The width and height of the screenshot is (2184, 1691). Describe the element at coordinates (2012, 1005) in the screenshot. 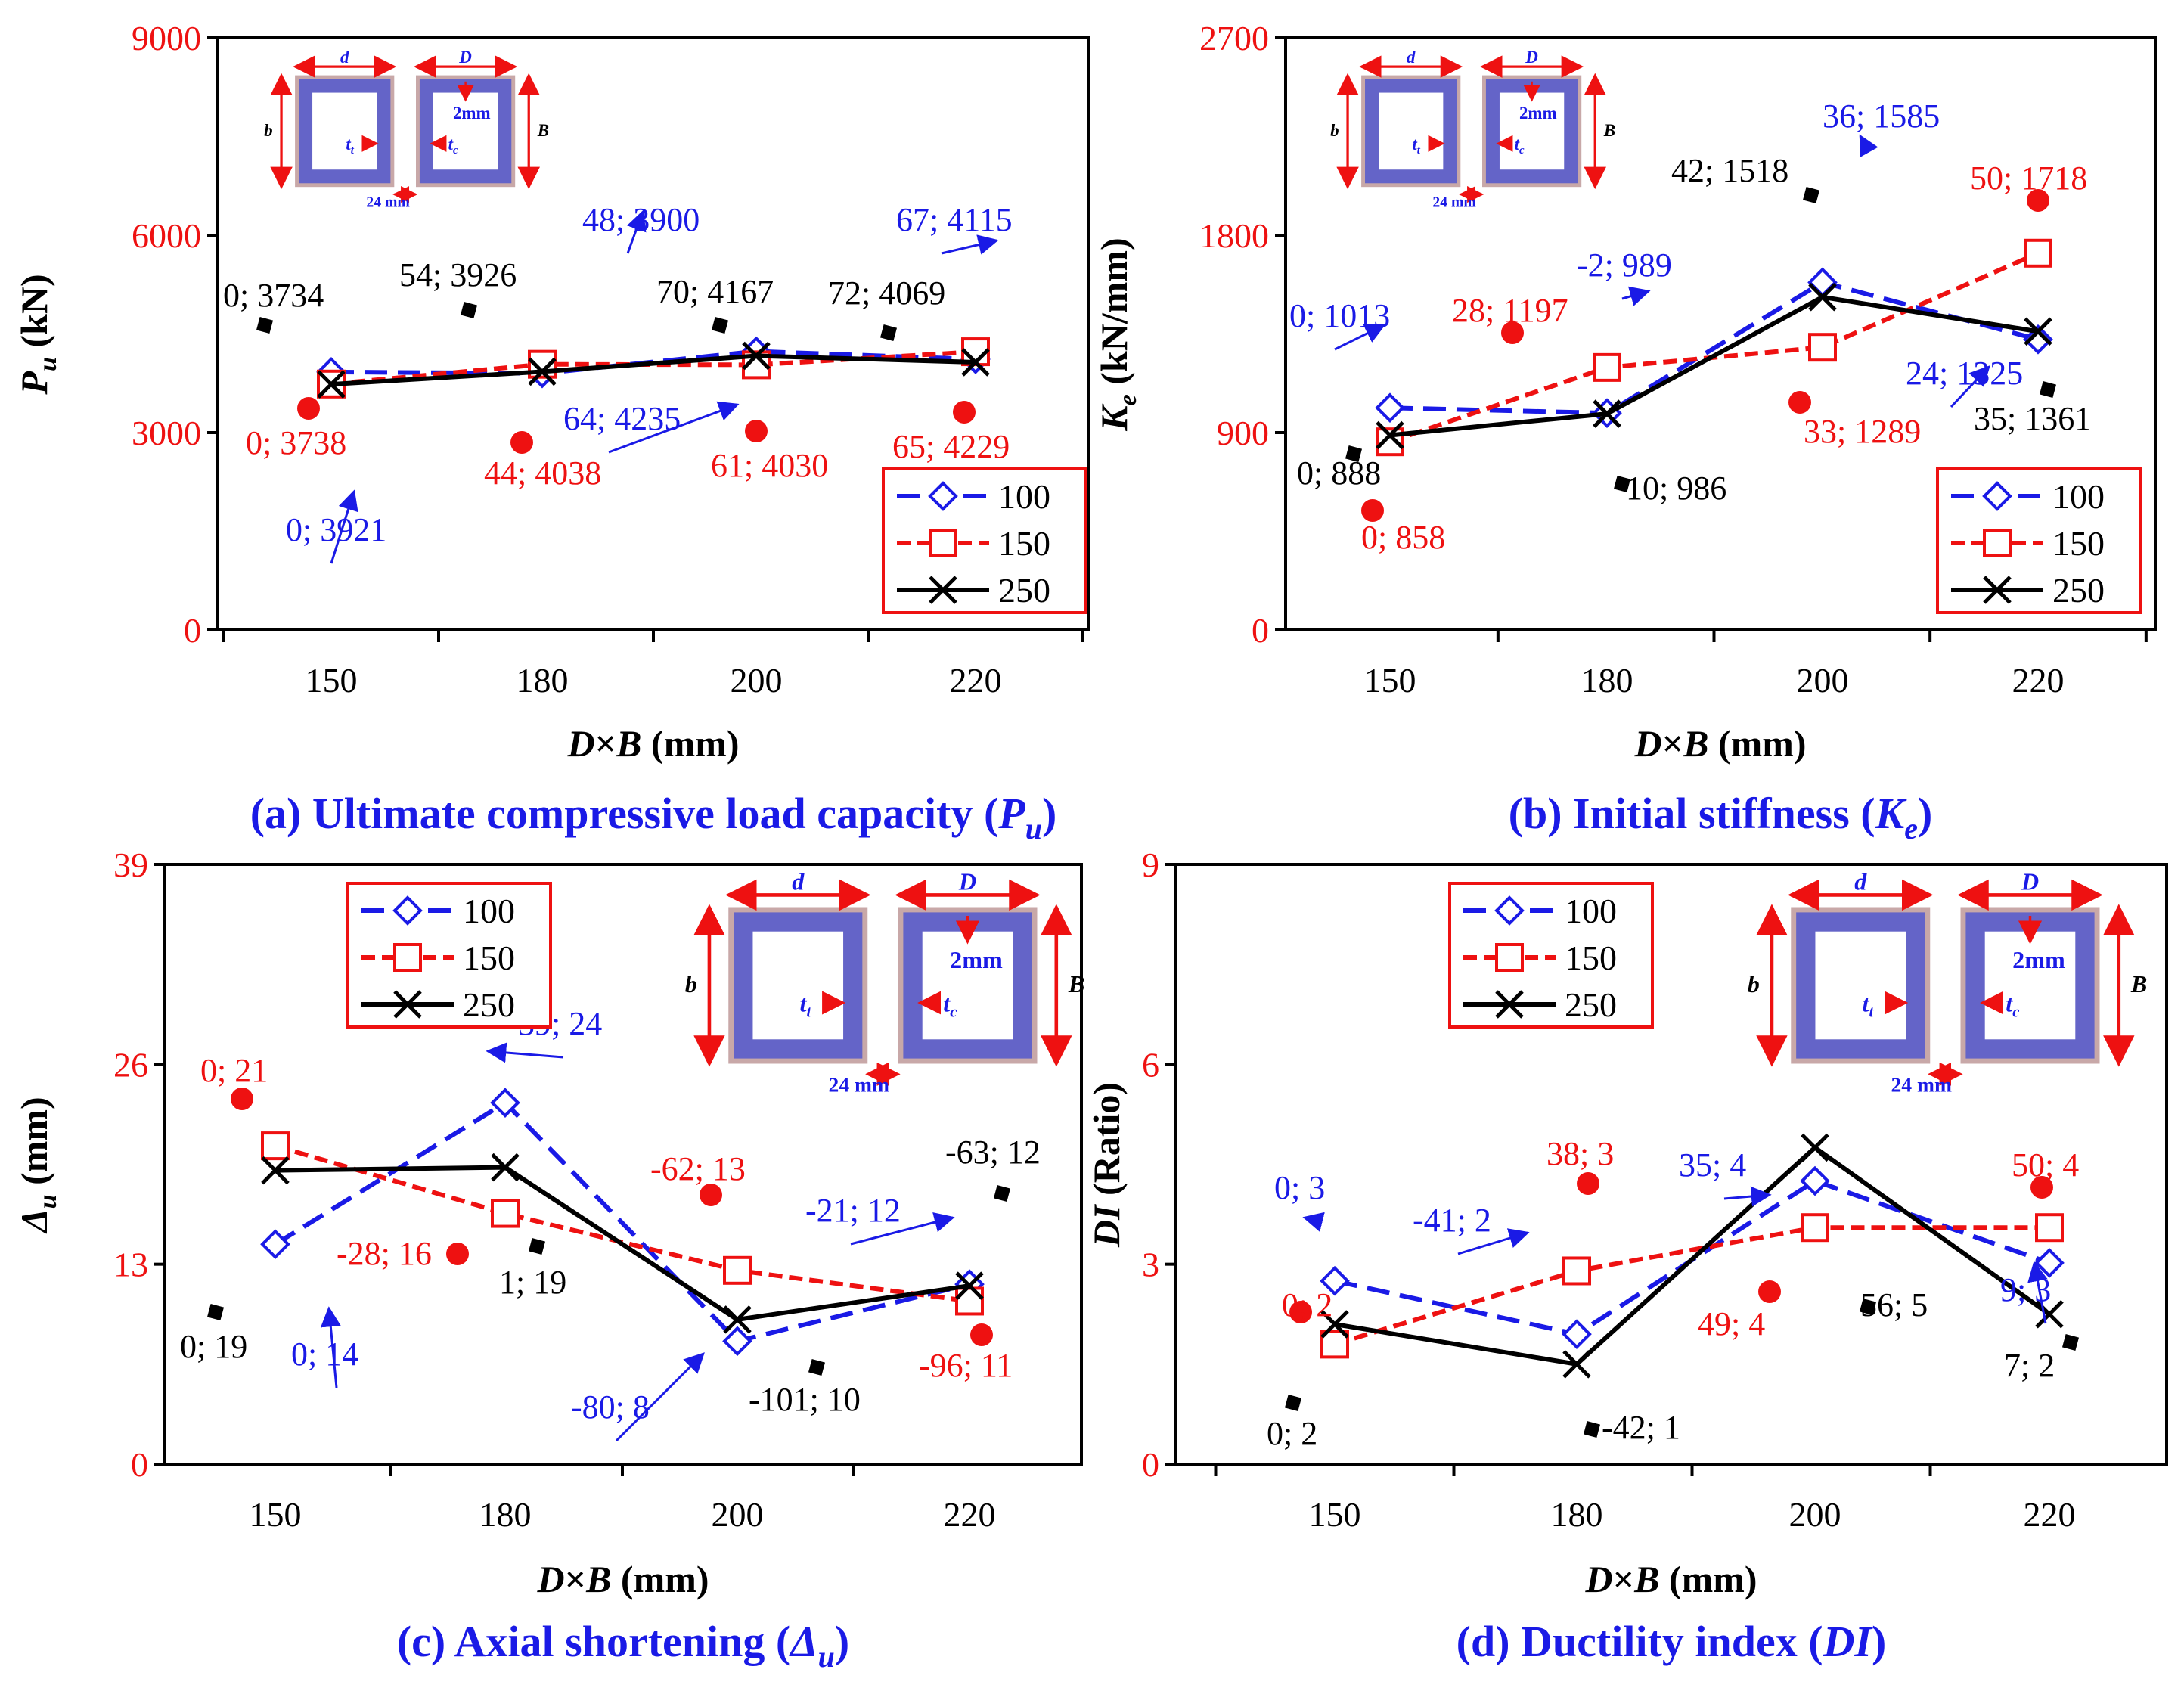

I see `label-tc: tc` at that location.